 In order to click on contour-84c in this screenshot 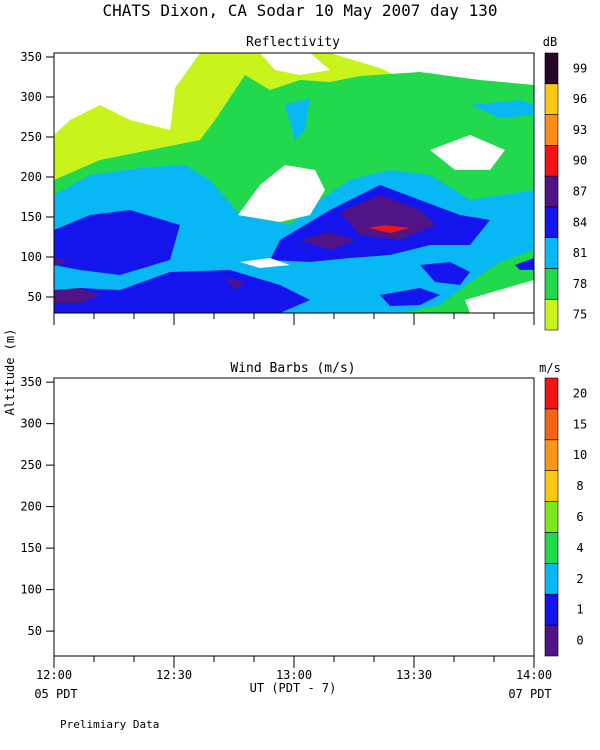, I will do `click(182, 291)`.